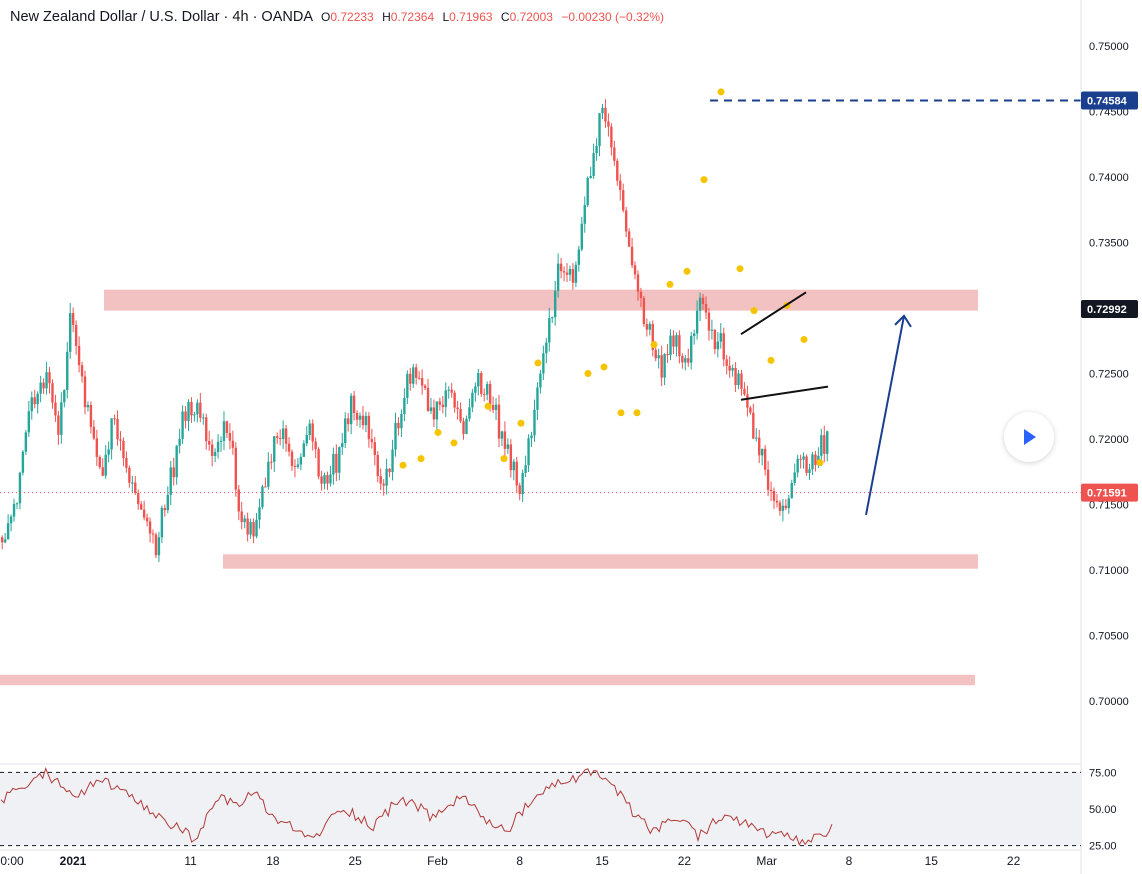  Describe the element at coordinates (1109, 702) in the screenshot. I see `y-axis-tick-label: 0.70000` at that location.